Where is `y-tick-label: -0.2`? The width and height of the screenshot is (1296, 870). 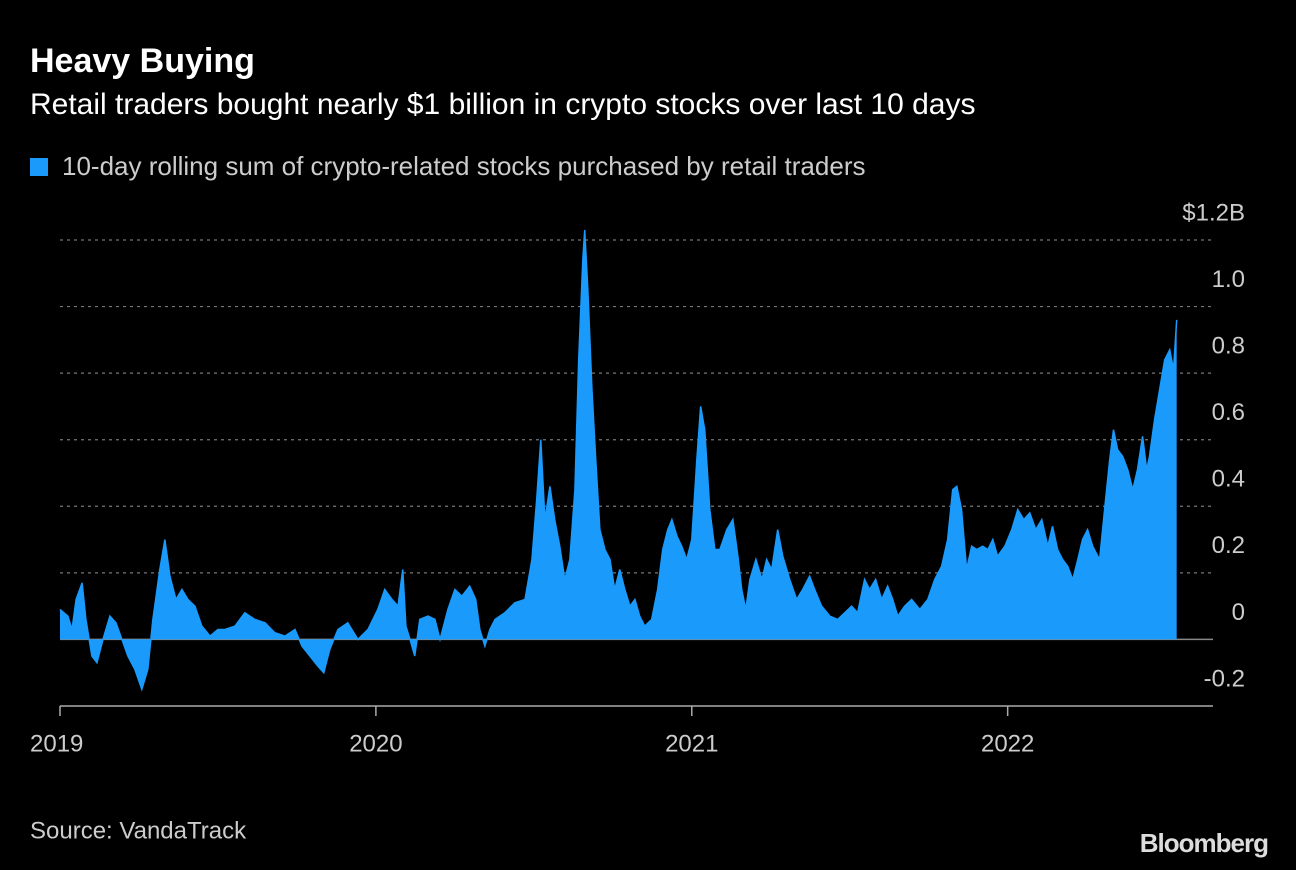
y-tick-label: -0.2 is located at coordinates (1224, 678).